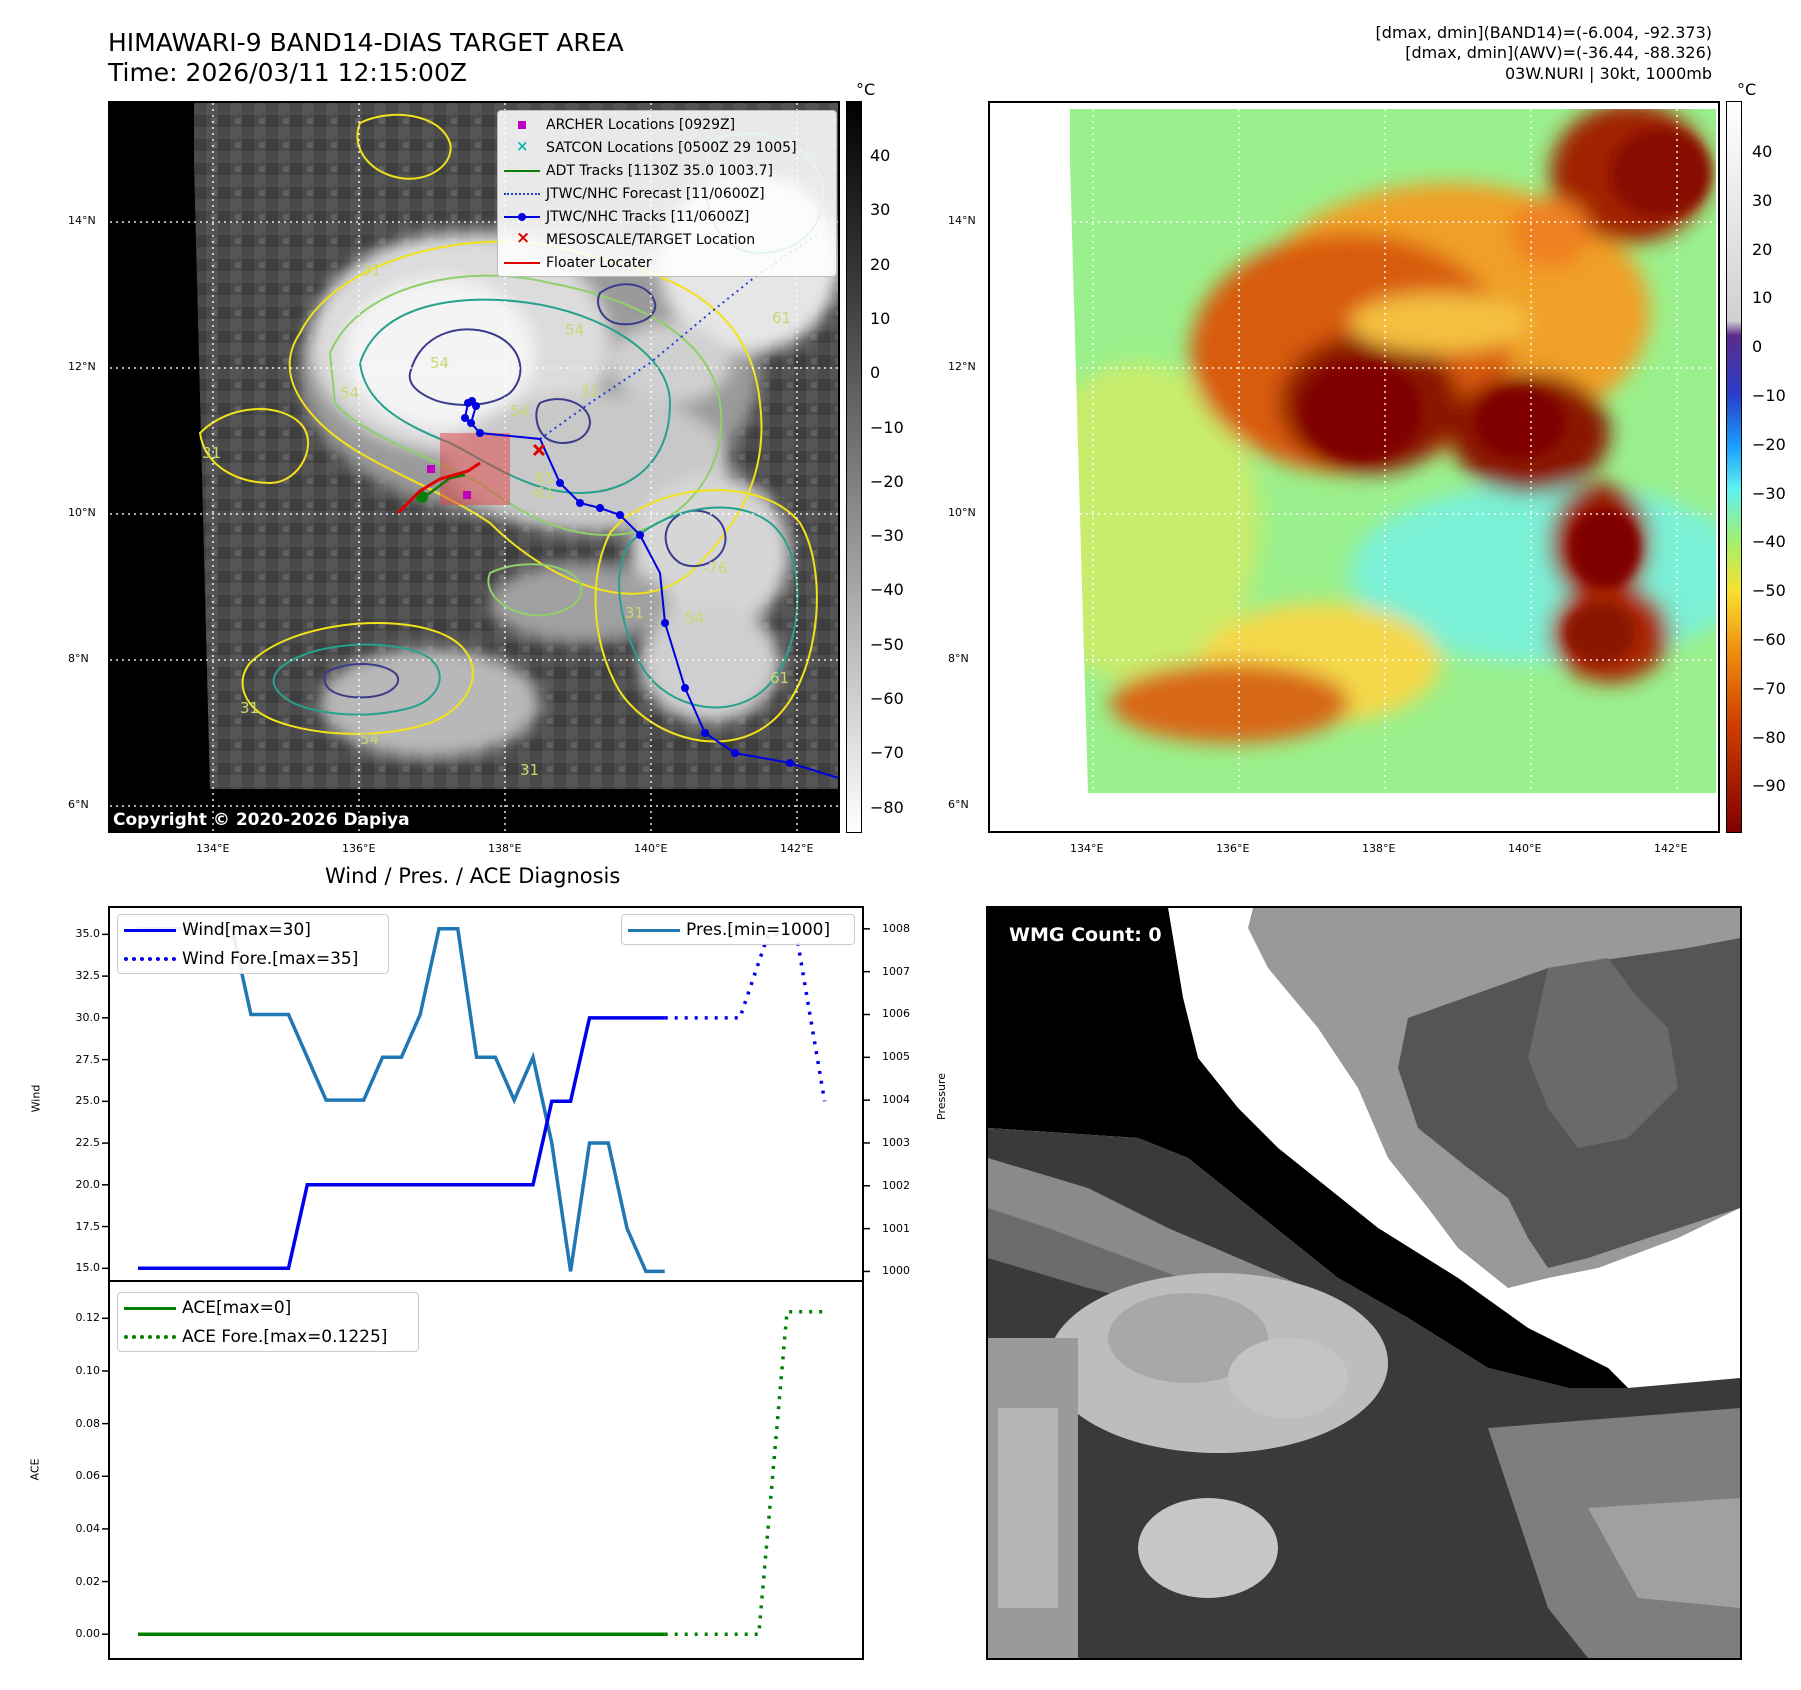  I want to click on band14-range-info: [dmax, dmin](BAND14)=(-6.004, -92.373), so click(1543, 32).